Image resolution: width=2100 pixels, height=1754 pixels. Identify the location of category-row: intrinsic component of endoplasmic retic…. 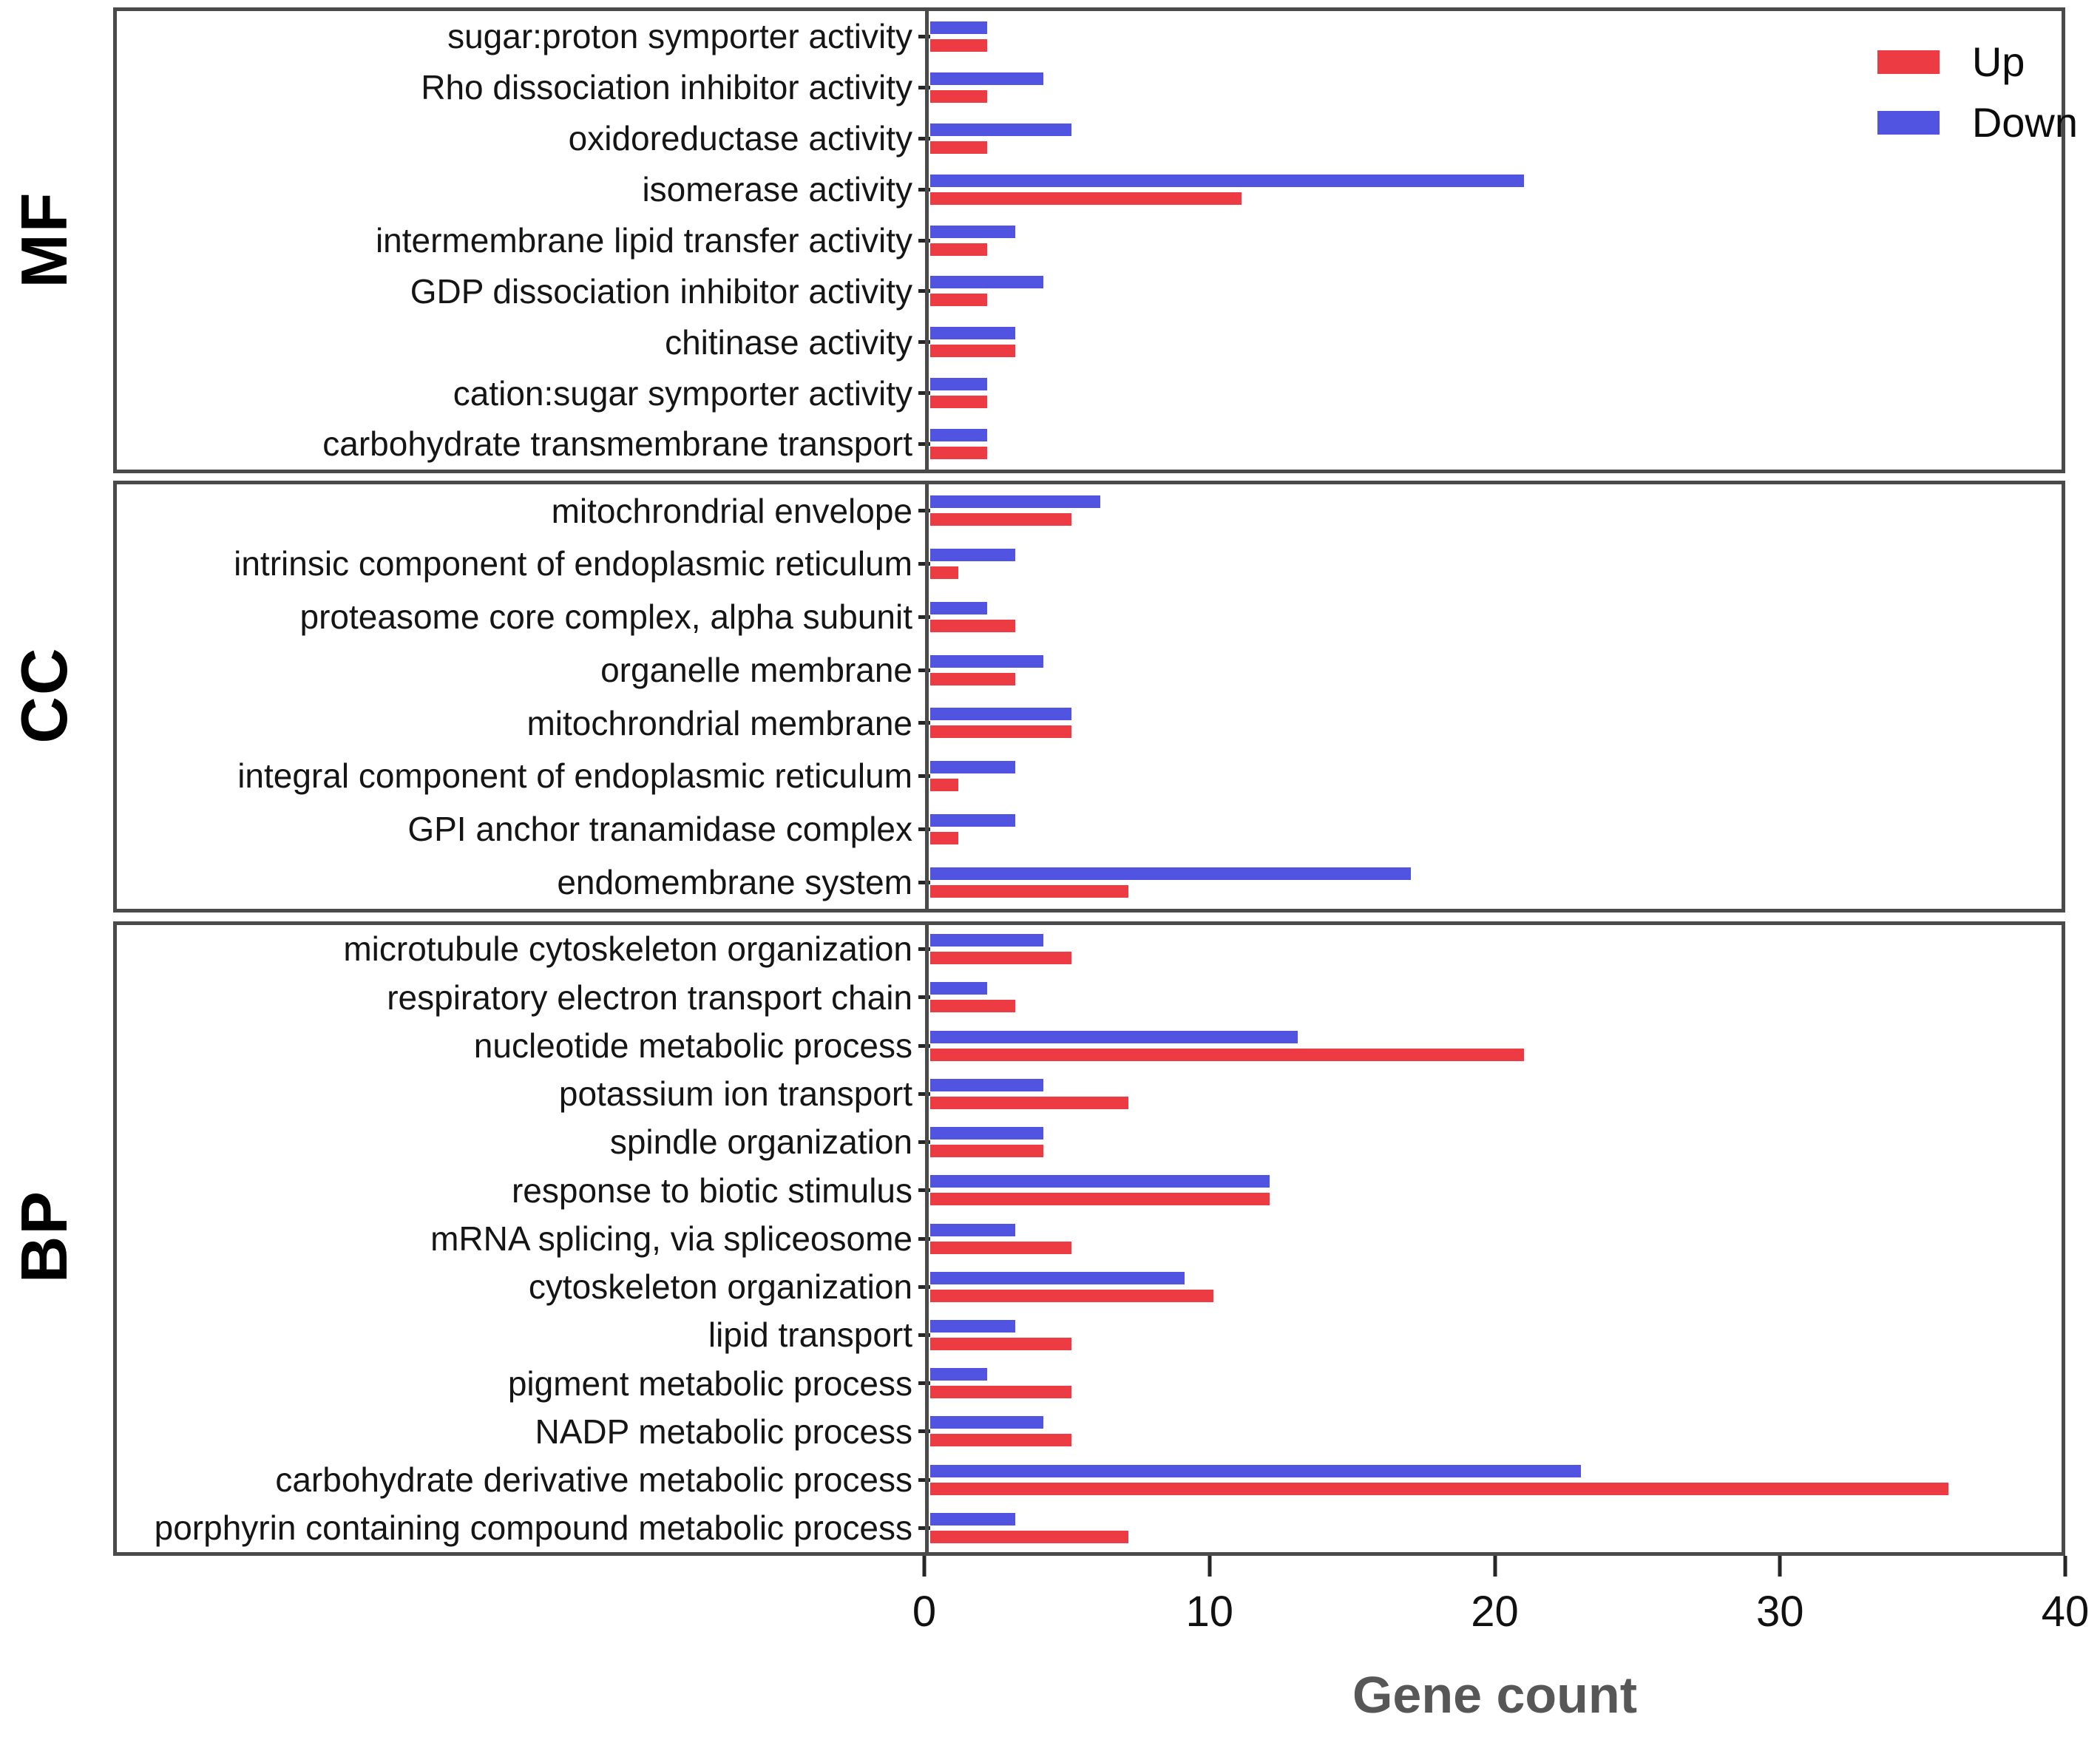
(1089, 564).